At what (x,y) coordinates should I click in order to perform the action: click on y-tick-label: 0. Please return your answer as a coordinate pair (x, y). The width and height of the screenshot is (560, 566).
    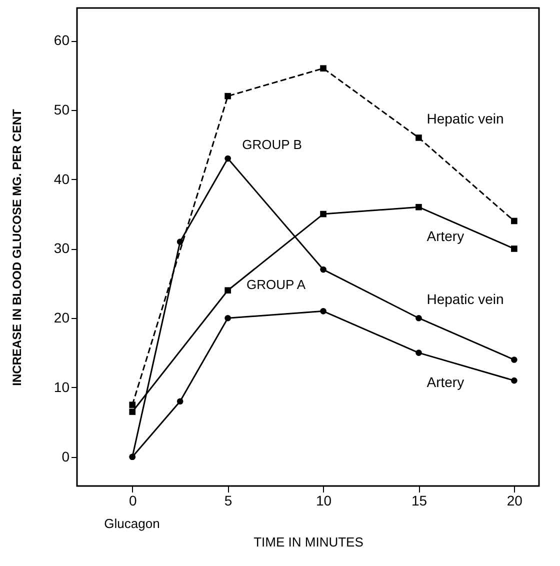
    Looking at the image, I should click on (66, 456).